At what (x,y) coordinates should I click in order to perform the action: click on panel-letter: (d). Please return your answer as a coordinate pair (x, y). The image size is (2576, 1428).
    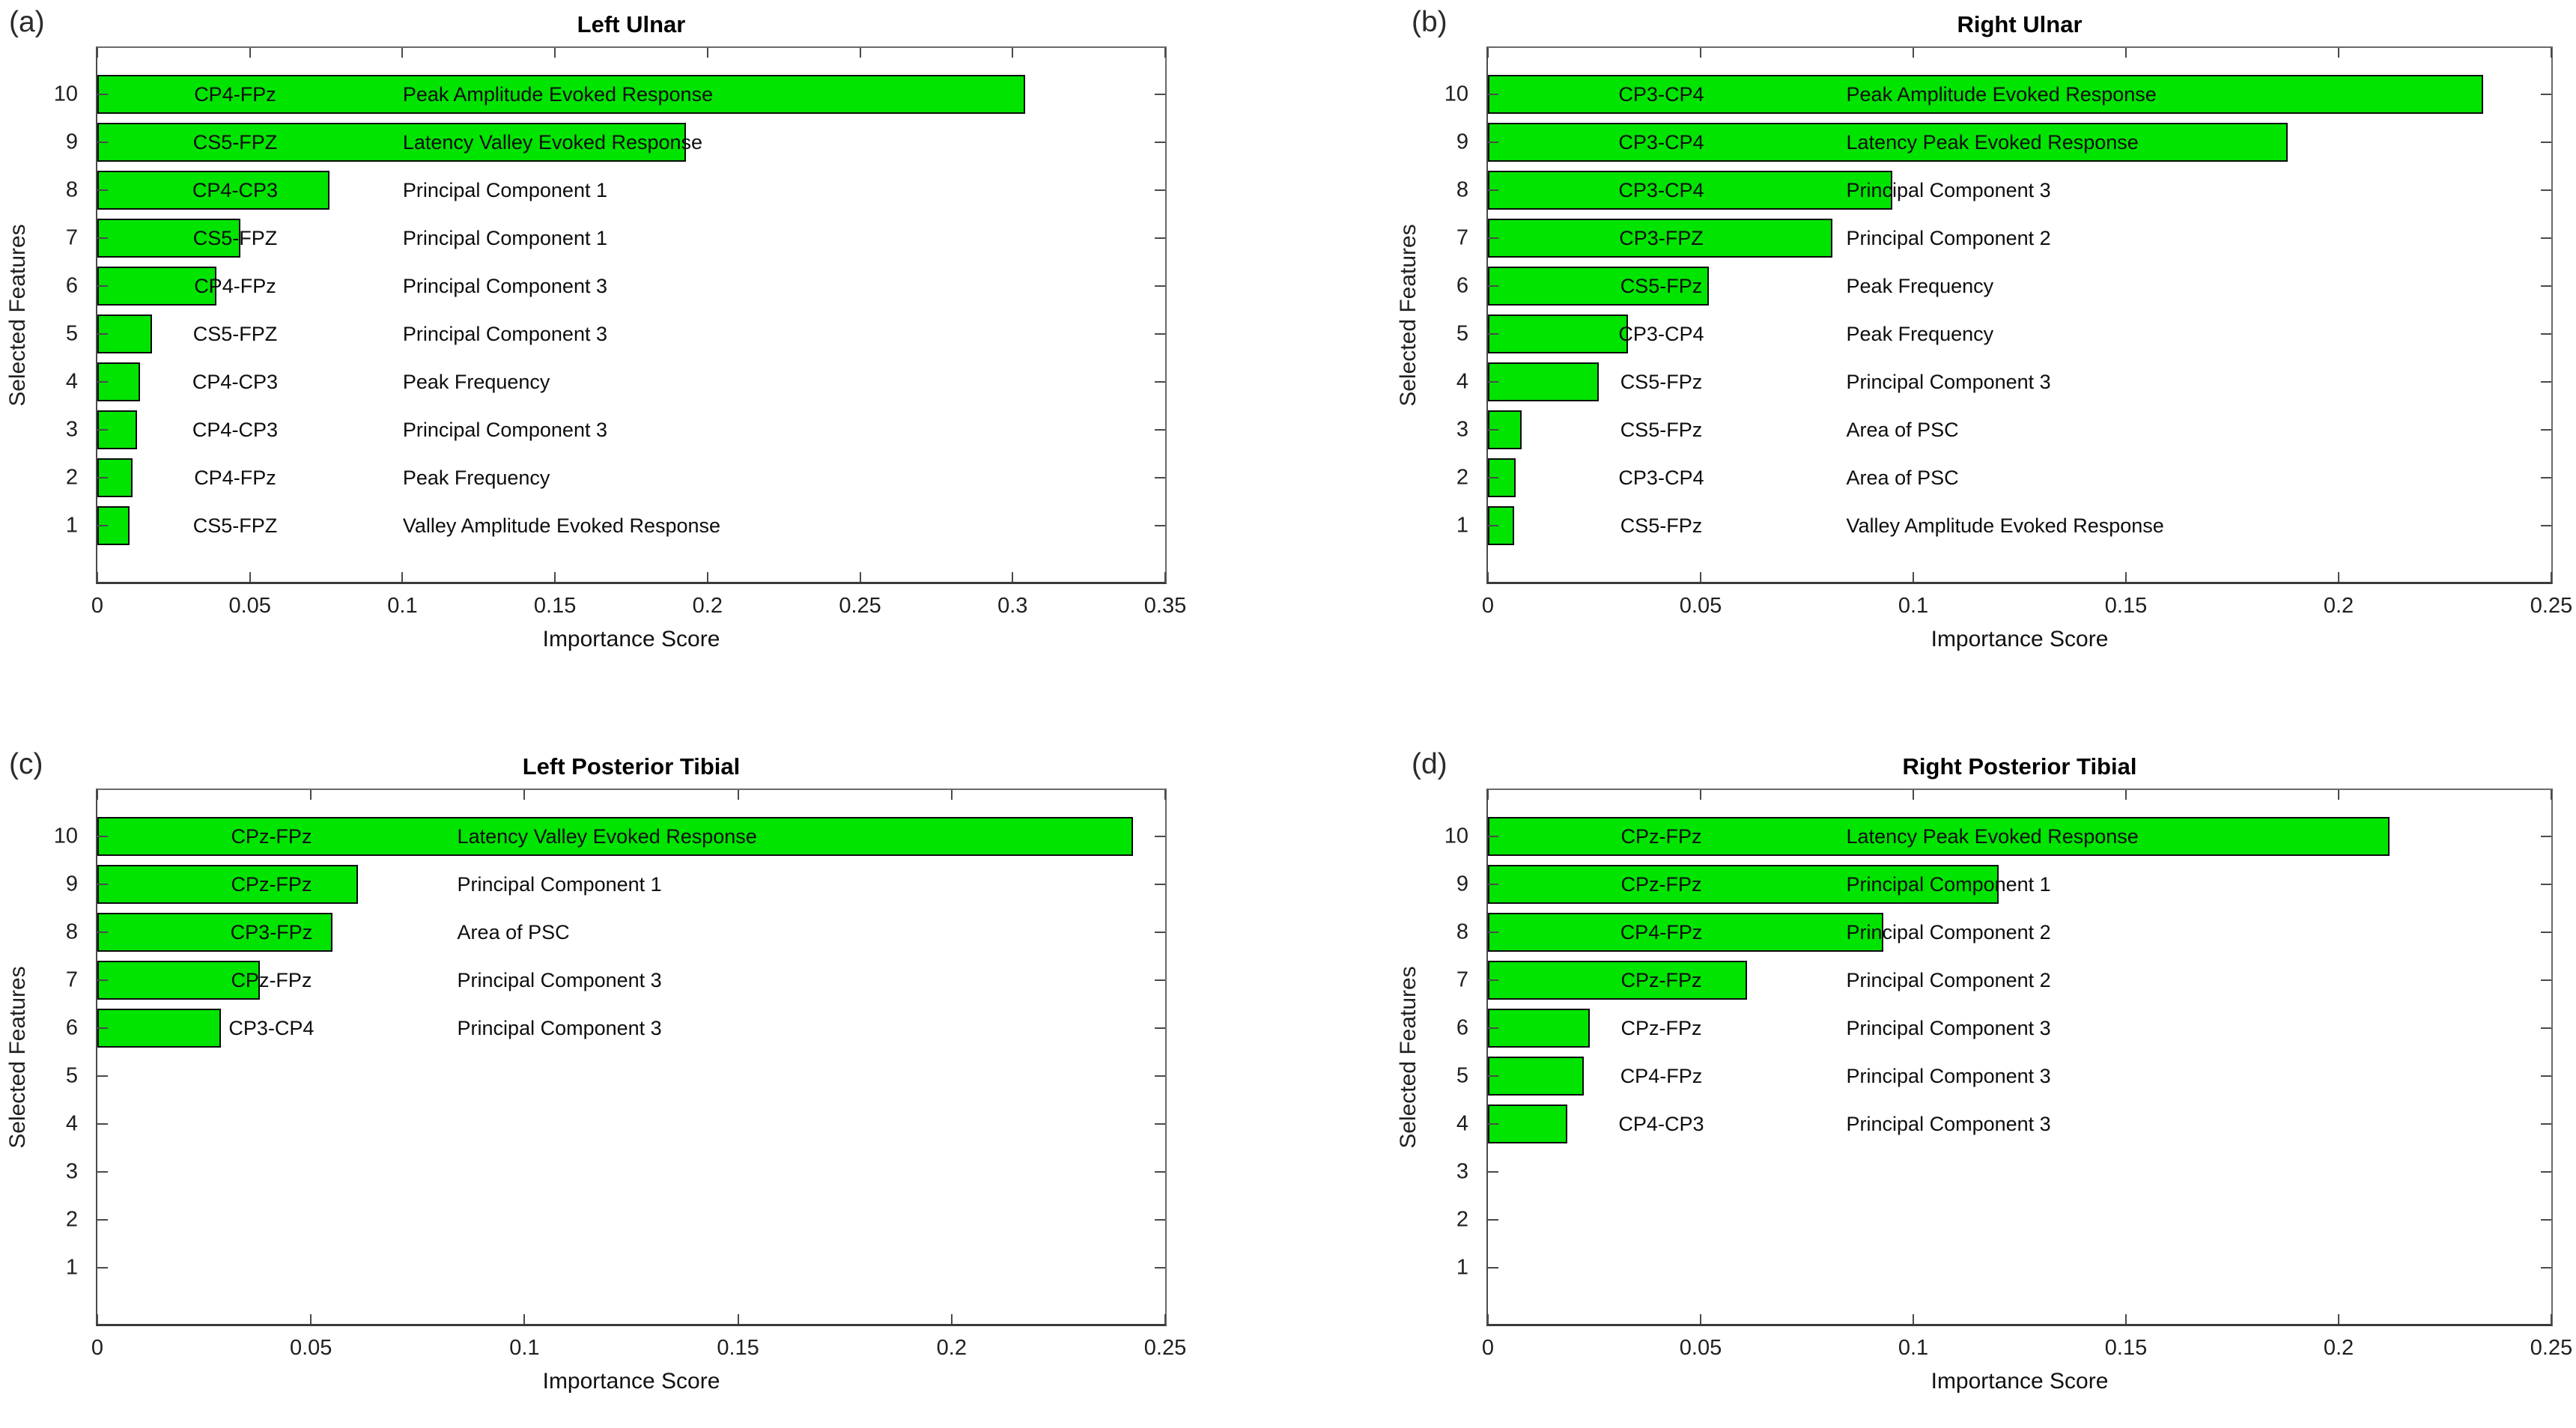
    Looking at the image, I should click on (1430, 764).